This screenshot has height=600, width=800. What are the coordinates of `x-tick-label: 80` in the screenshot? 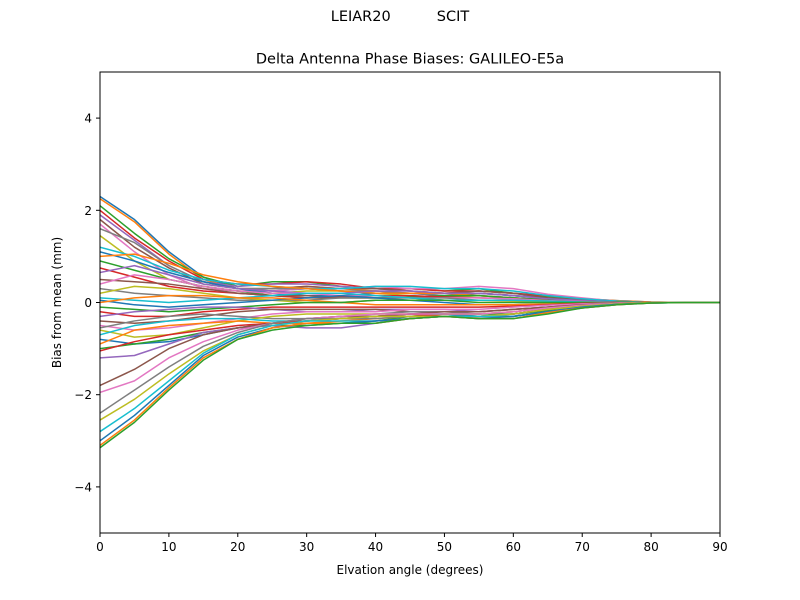 It's located at (650, 547).